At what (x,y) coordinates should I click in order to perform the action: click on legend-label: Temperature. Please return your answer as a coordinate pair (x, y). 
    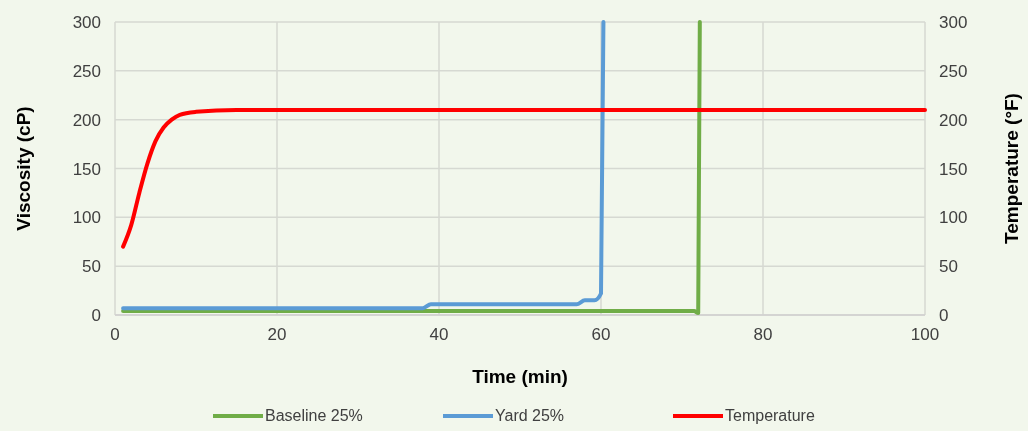
    Looking at the image, I should click on (770, 415).